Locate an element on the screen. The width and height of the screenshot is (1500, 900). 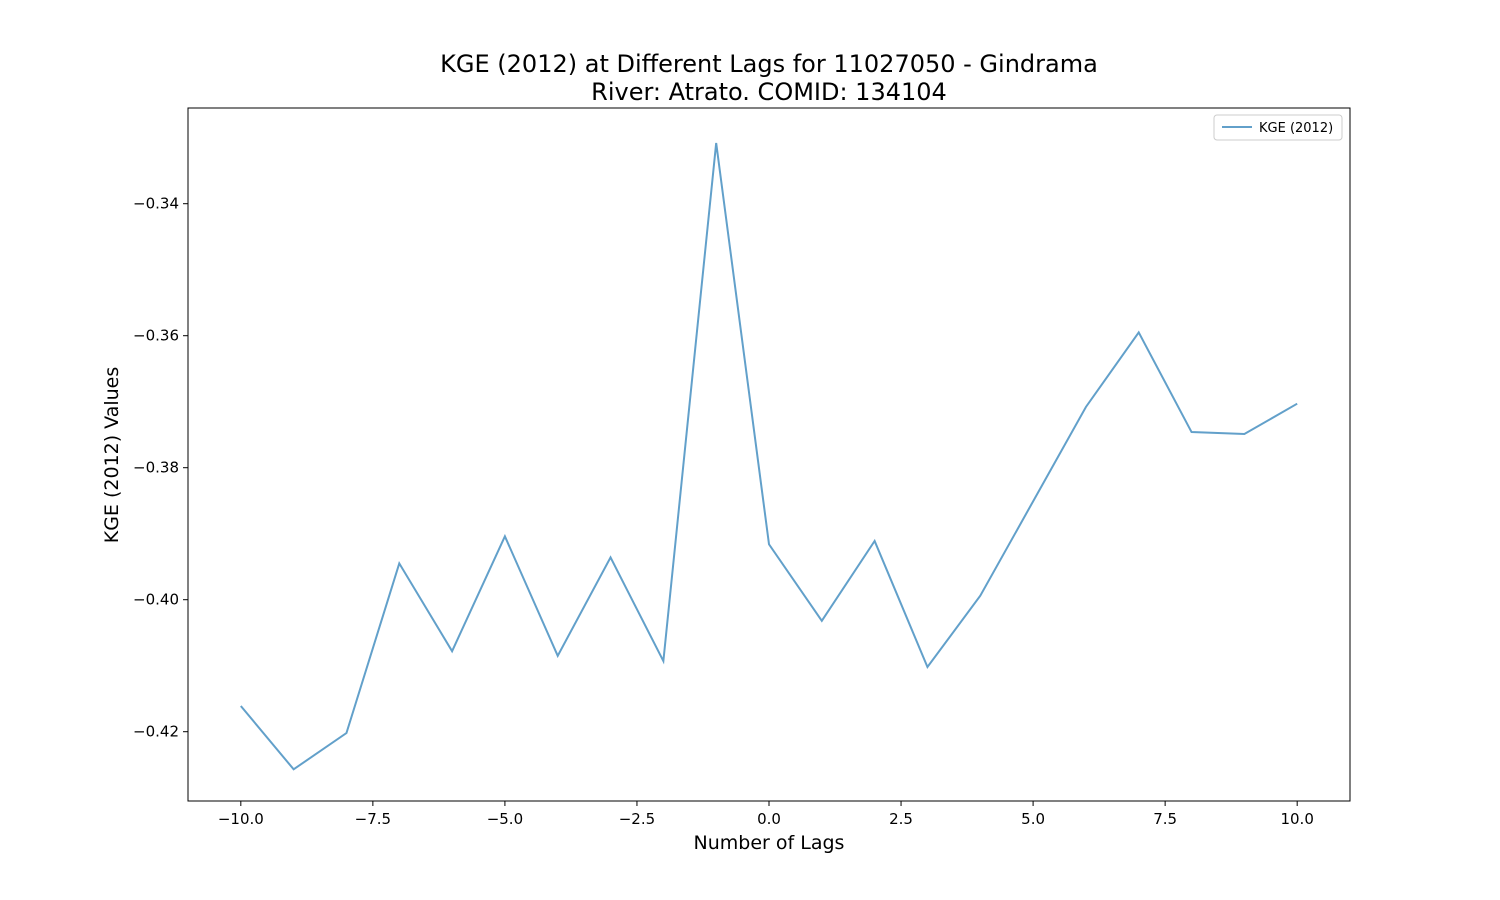
y-tick-label: −0.38 is located at coordinates (156, 468).